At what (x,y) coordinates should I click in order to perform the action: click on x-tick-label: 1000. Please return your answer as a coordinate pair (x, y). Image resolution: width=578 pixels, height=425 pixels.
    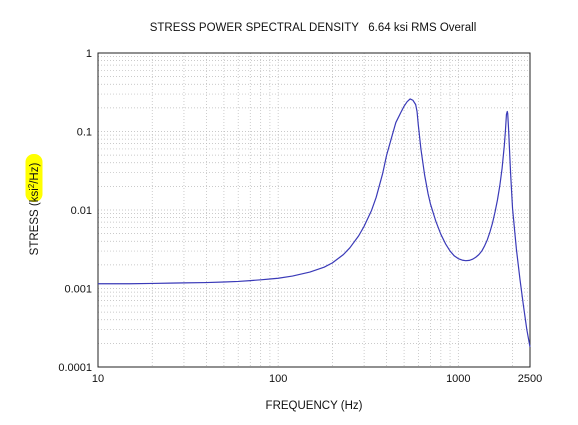
    Looking at the image, I should click on (458, 379).